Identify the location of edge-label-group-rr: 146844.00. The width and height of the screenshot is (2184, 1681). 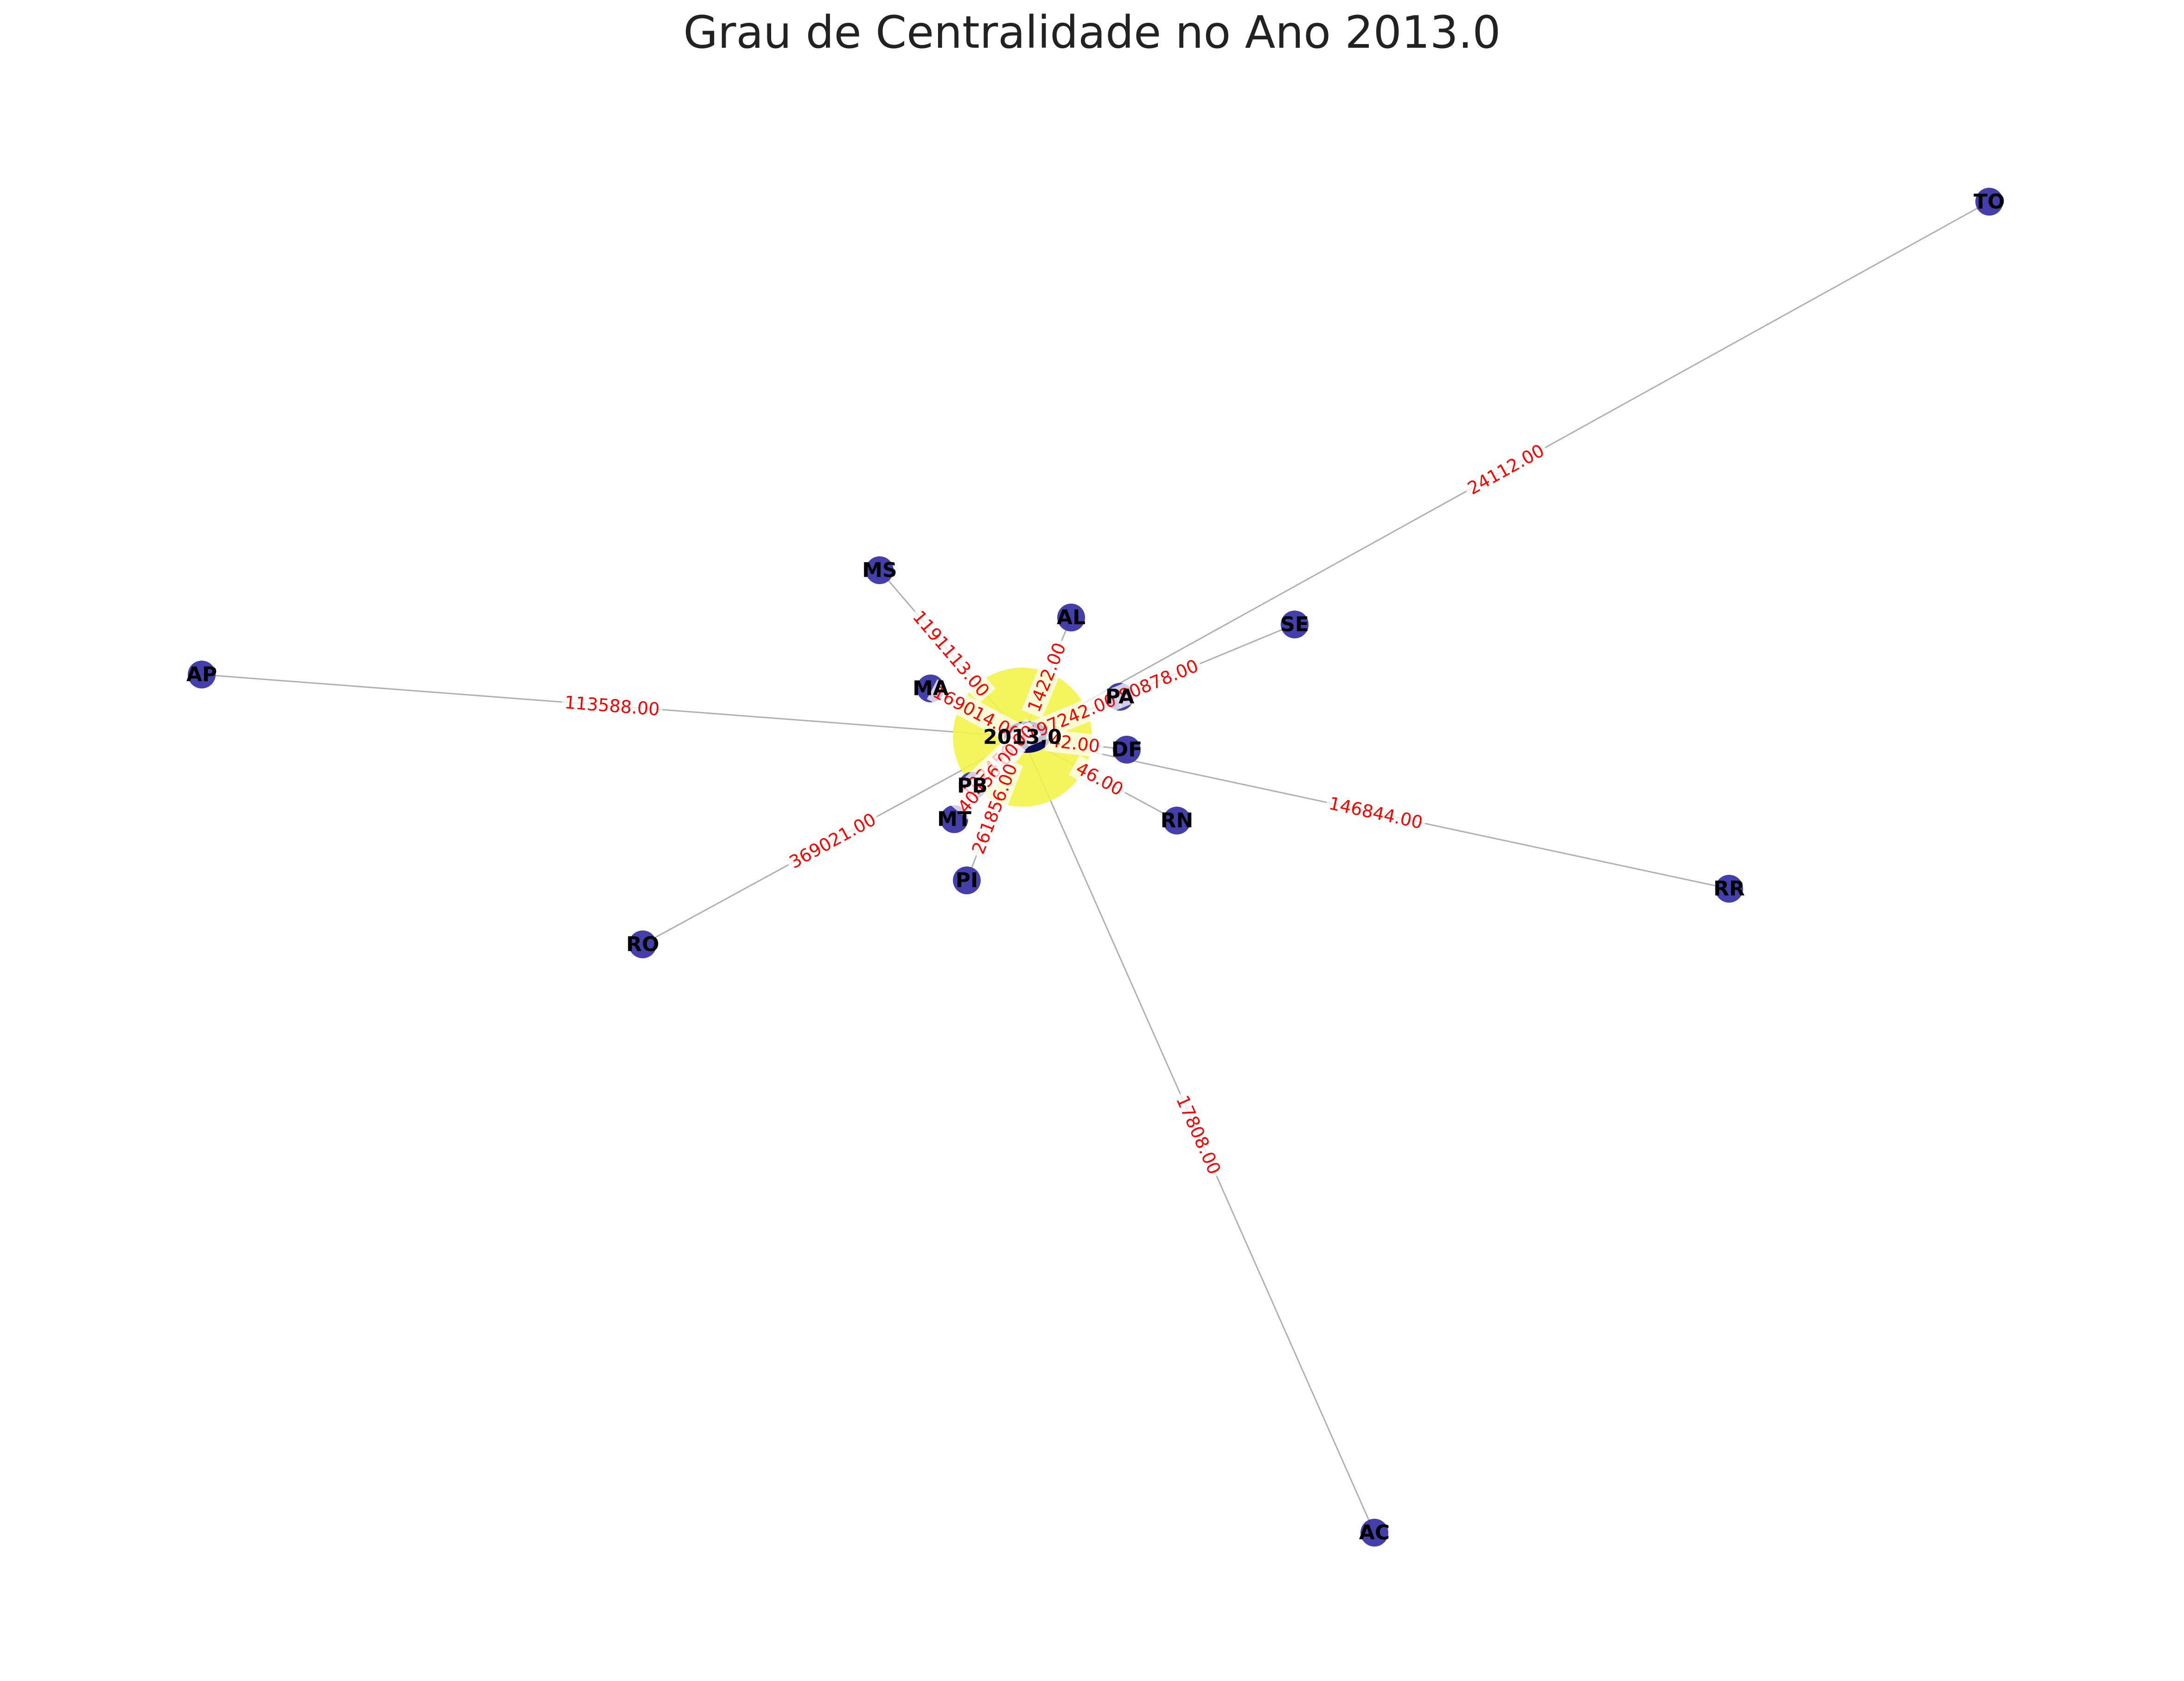
(1376, 812).